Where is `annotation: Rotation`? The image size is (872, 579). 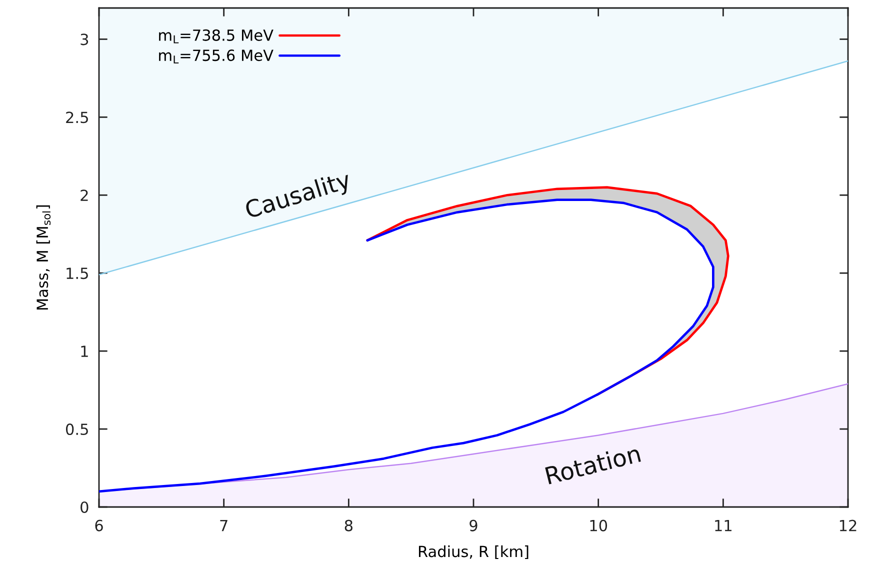 annotation: Rotation is located at coordinates (592, 464).